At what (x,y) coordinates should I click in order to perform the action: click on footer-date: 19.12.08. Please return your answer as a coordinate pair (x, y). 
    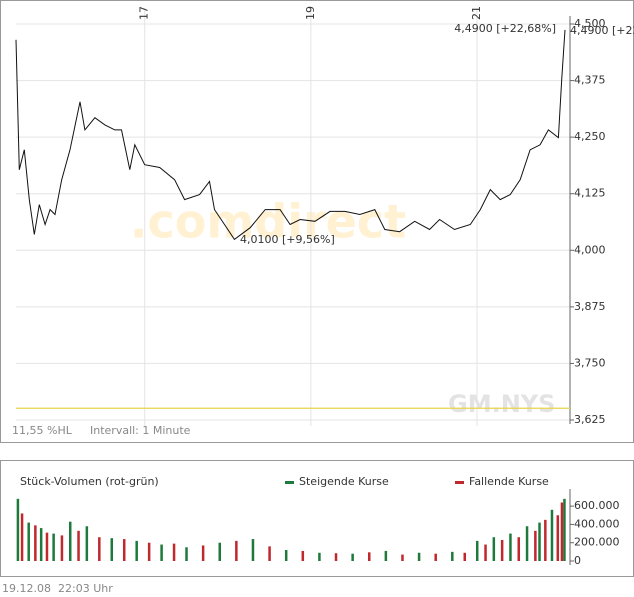
    Looking at the image, I should click on (26, 588).